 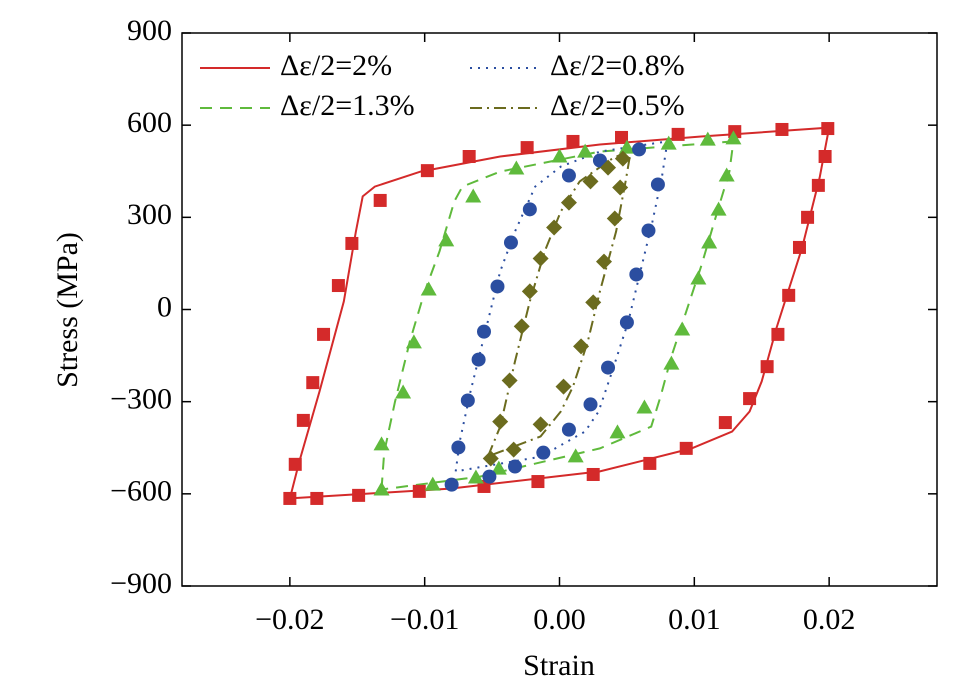 I want to click on y-tick-label: 900, so click(x=149, y=30).